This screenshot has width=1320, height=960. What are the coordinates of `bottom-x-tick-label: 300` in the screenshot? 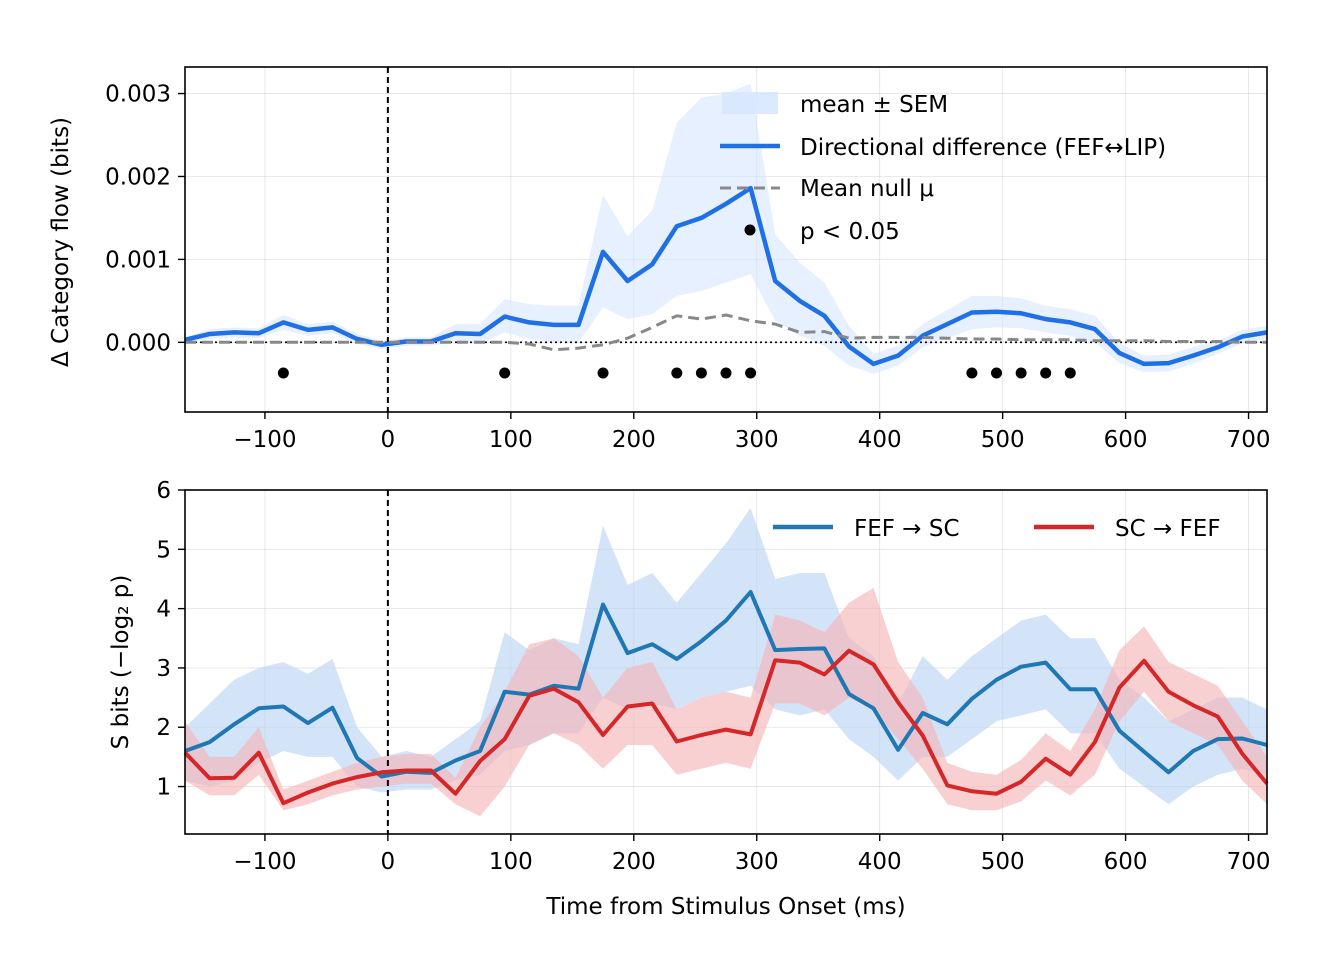 It's located at (757, 862).